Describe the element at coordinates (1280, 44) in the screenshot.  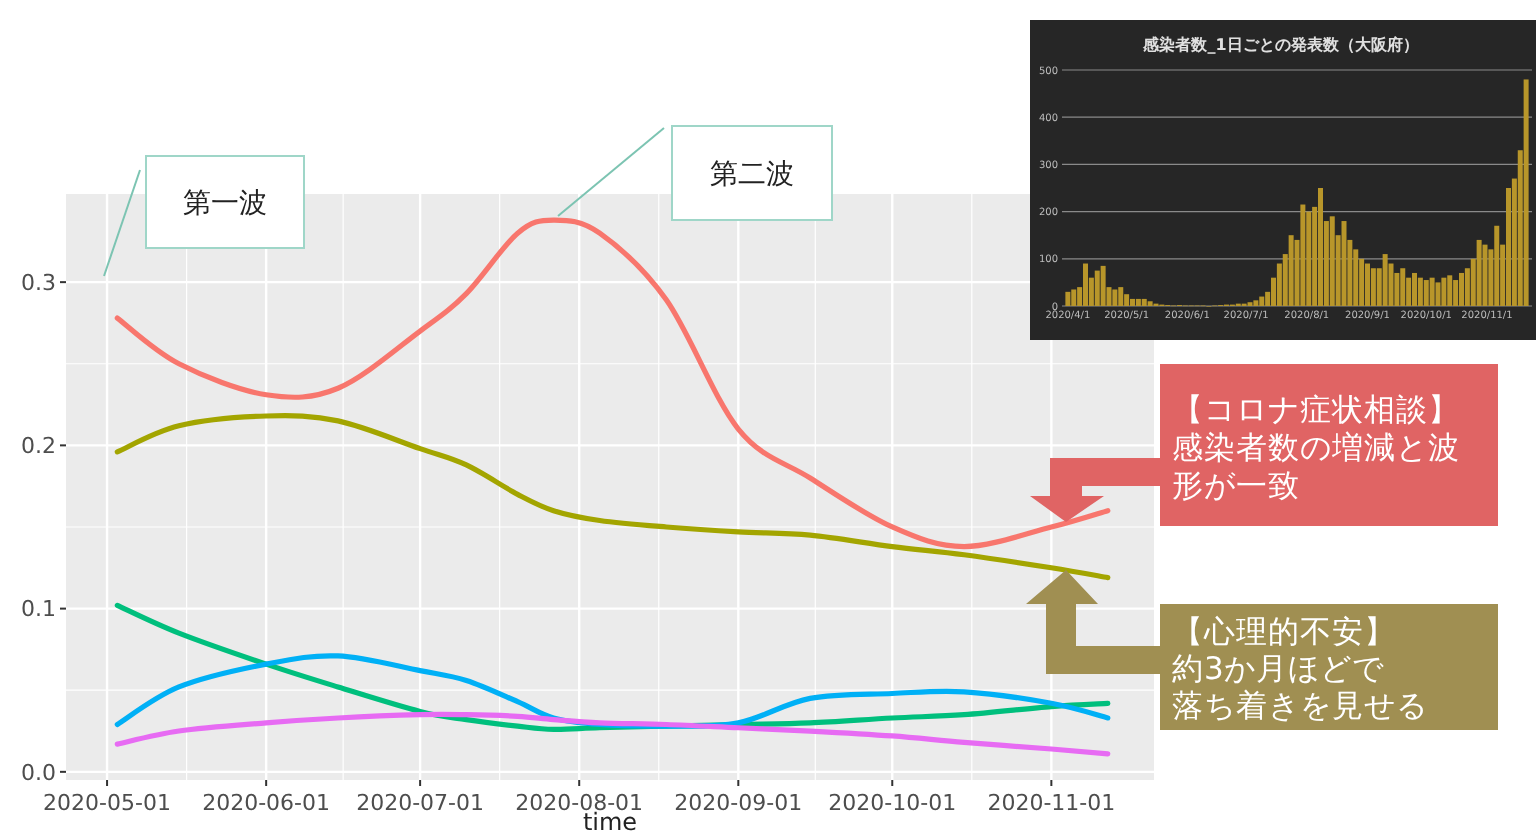
I see `chart-title: 感染者数_1日ごとの発表数（大阪府）` at that location.